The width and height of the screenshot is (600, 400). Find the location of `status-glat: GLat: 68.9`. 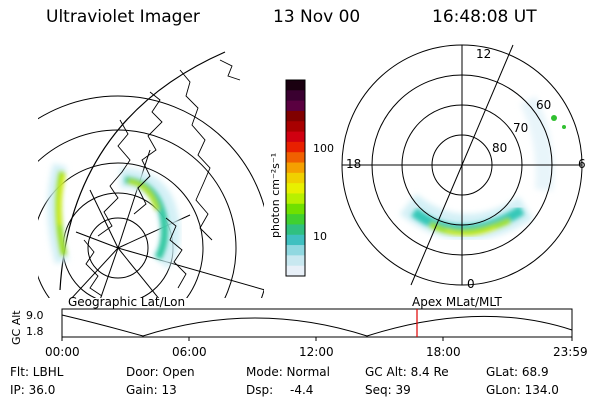

status-glat: GLat: 68.9 is located at coordinates (517, 372).